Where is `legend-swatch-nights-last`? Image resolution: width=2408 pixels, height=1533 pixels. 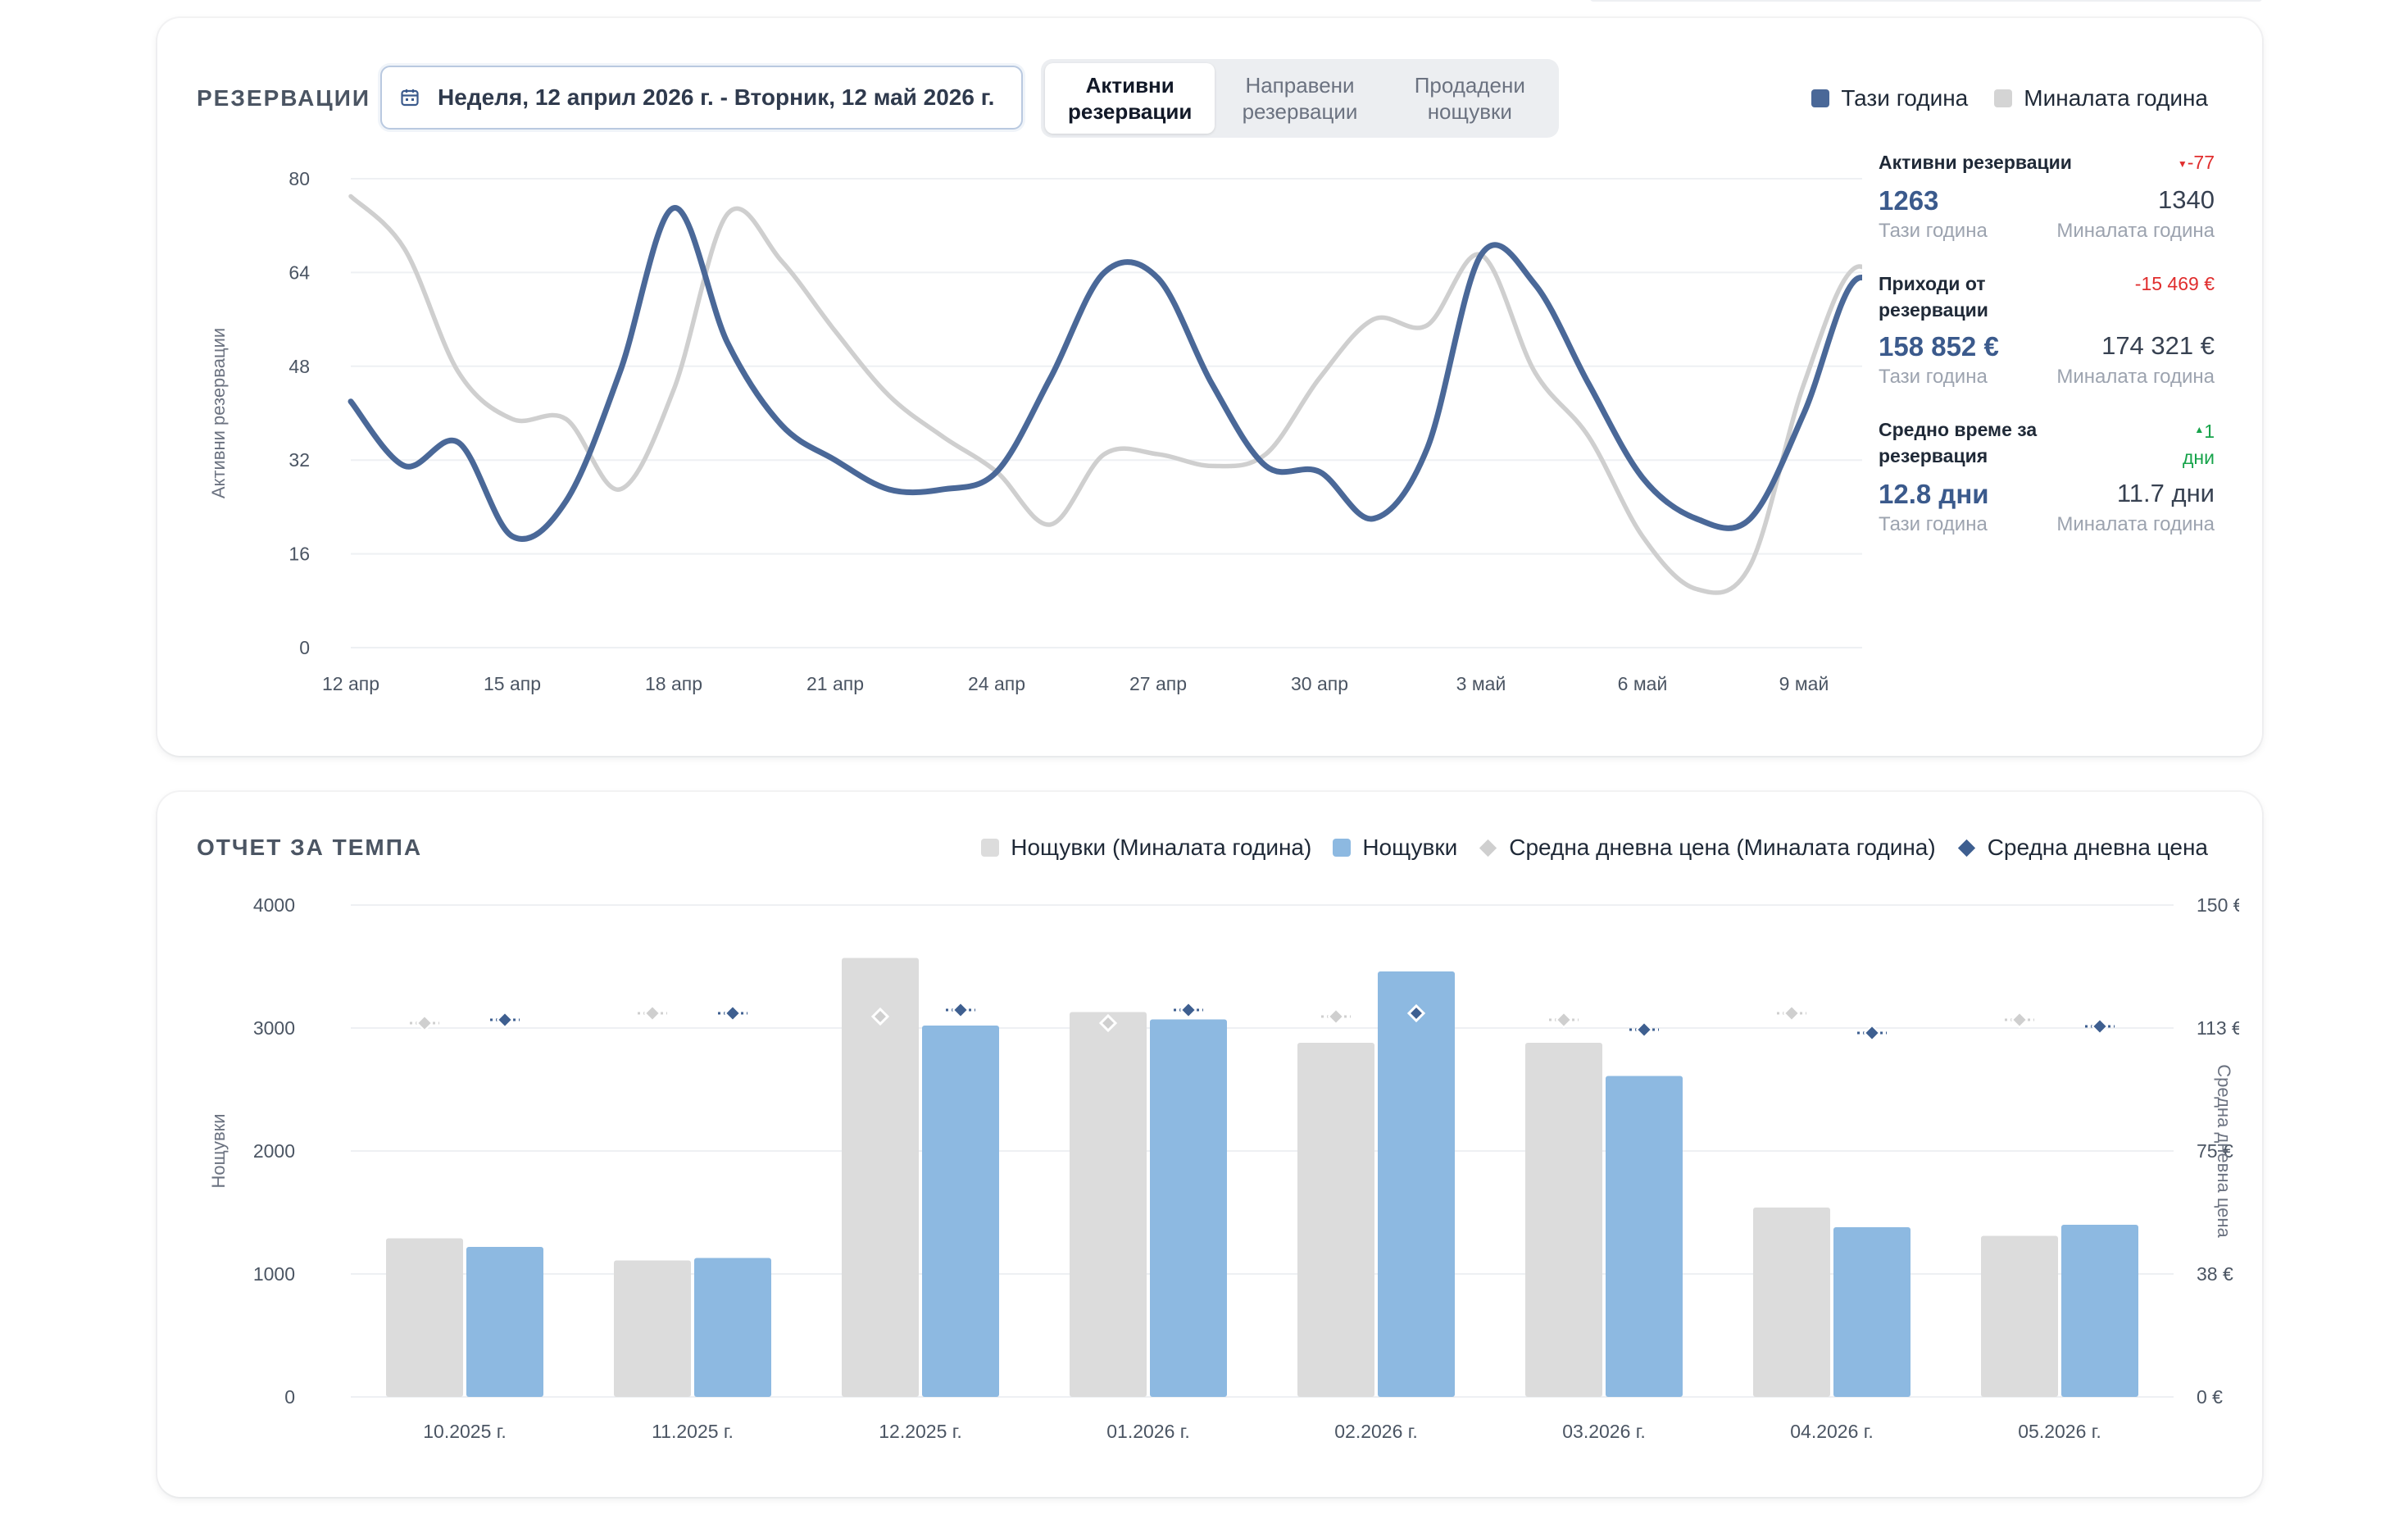
legend-swatch-nights-last is located at coordinates (990, 848).